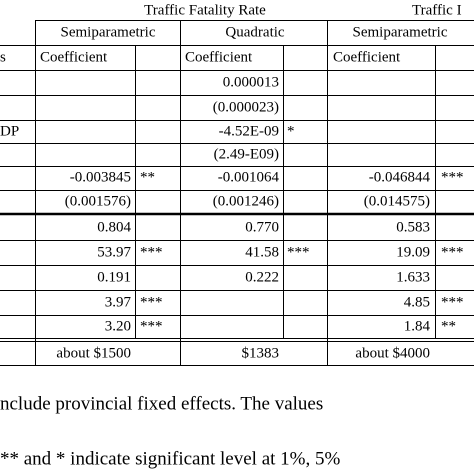 The width and height of the screenshot is (474, 474). What do you see at coordinates (3, 57) in the screenshot?
I see `column-header: s` at bounding box center [3, 57].